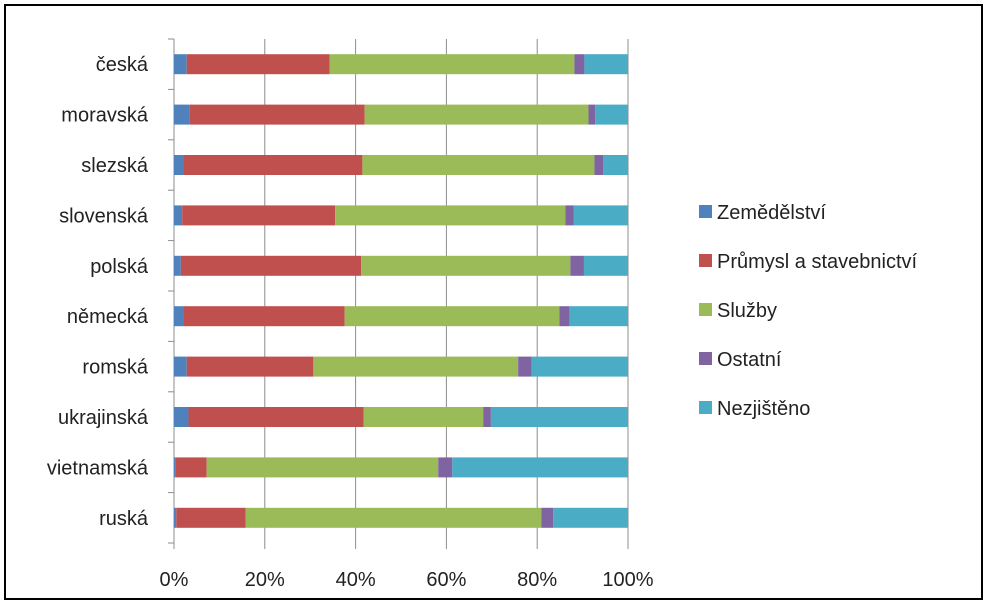 This screenshot has height=604, width=987. What do you see at coordinates (108, 317) in the screenshot?
I see `category-label-5: německá` at bounding box center [108, 317].